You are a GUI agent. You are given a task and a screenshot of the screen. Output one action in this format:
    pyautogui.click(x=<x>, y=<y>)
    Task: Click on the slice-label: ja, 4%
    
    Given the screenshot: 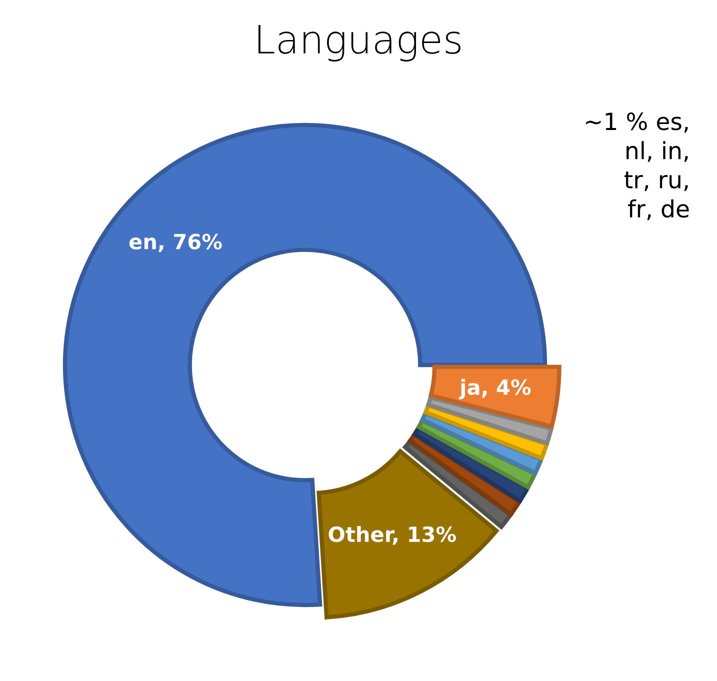 What is the action you would take?
    pyautogui.click(x=494, y=389)
    